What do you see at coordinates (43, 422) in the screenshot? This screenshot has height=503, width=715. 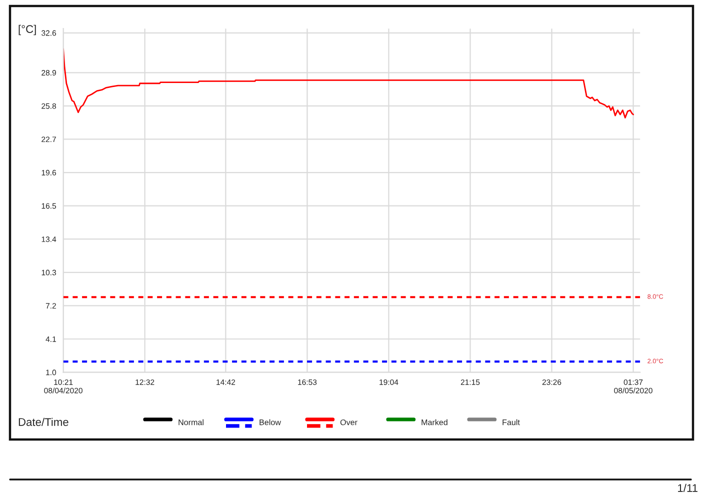 I see `x-axis-title: Date/Time` at bounding box center [43, 422].